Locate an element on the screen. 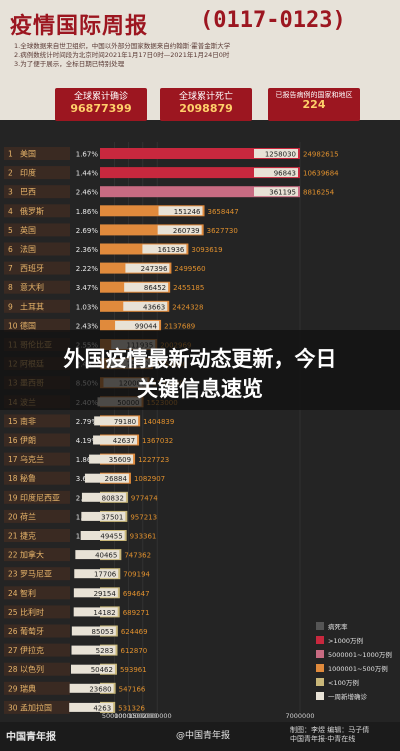  legend-label: >1000万例 is located at coordinates (345, 640).